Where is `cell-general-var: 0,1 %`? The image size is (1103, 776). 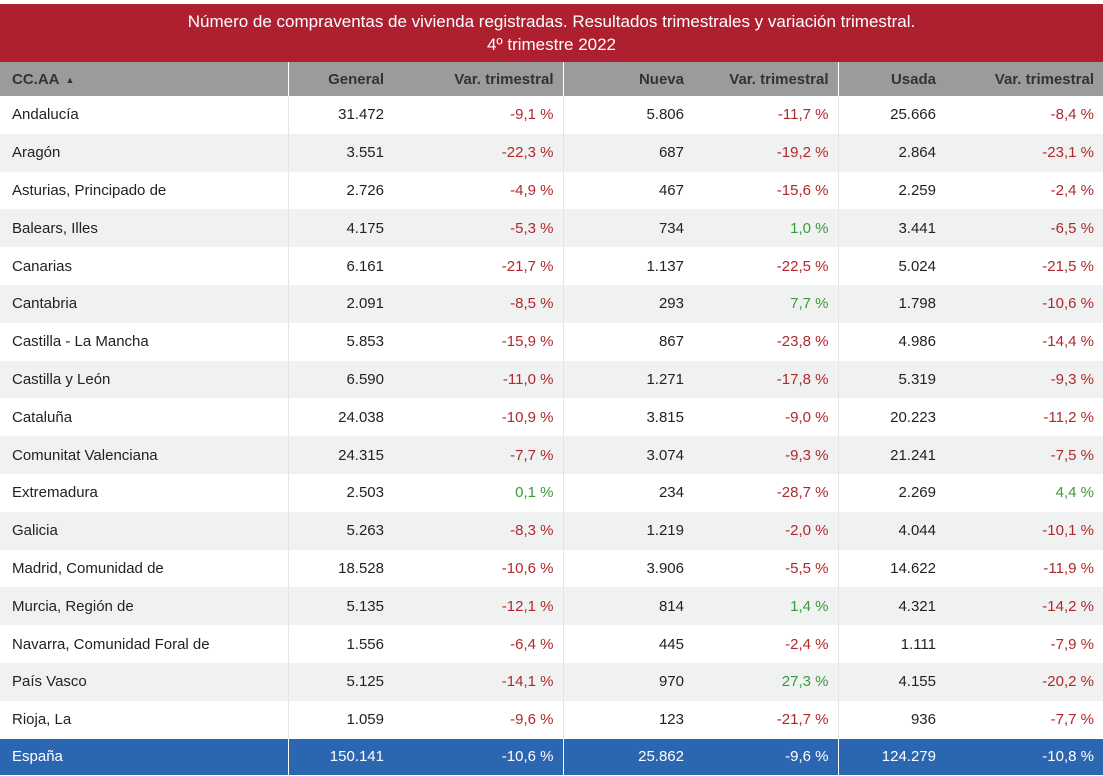 cell-general-var: 0,1 % is located at coordinates (534, 493).